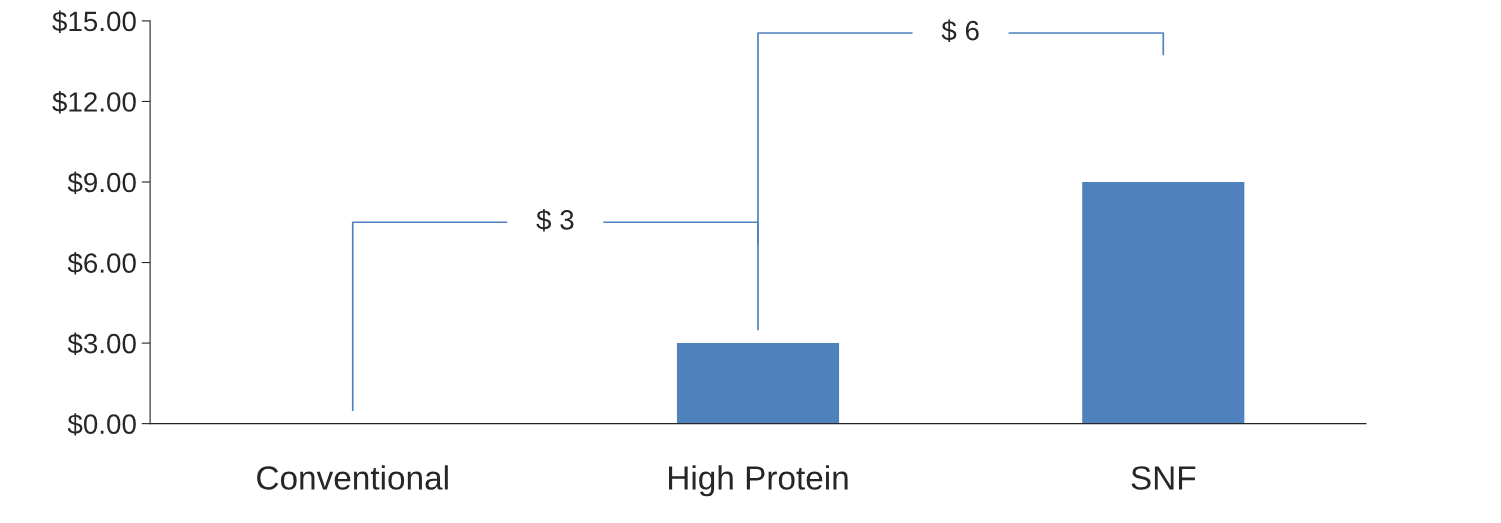  Describe the element at coordinates (94, 102) in the screenshot. I see `y-tick-label: $12.00` at that location.